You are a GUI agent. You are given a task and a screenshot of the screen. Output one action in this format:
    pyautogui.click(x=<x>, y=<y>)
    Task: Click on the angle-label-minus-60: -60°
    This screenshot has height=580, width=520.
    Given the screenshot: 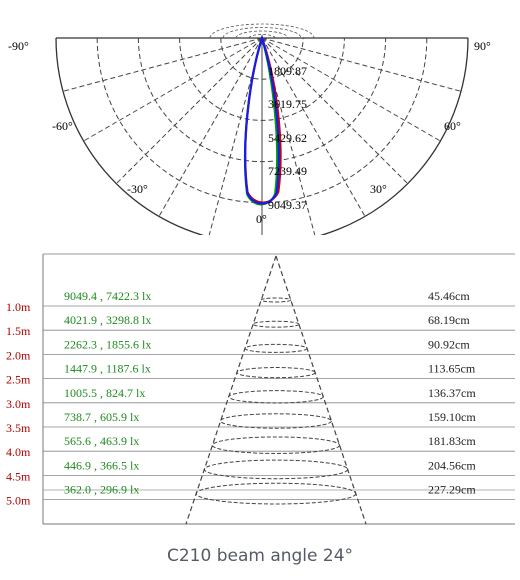 What is the action you would take?
    pyautogui.click(x=62, y=126)
    